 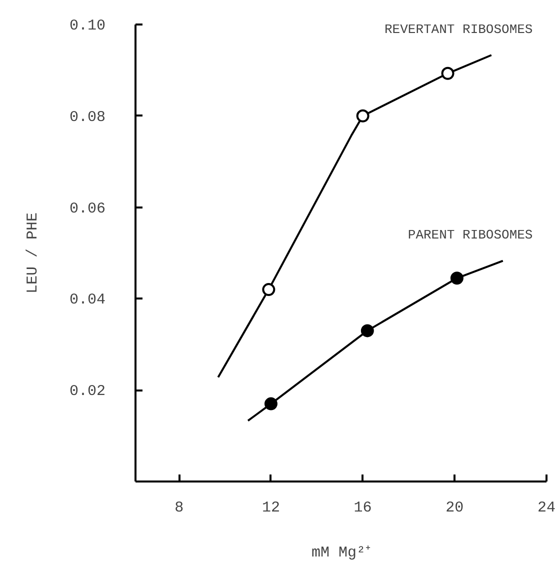 What do you see at coordinates (363, 508) in the screenshot?
I see `x-tick-label: 16` at bounding box center [363, 508].